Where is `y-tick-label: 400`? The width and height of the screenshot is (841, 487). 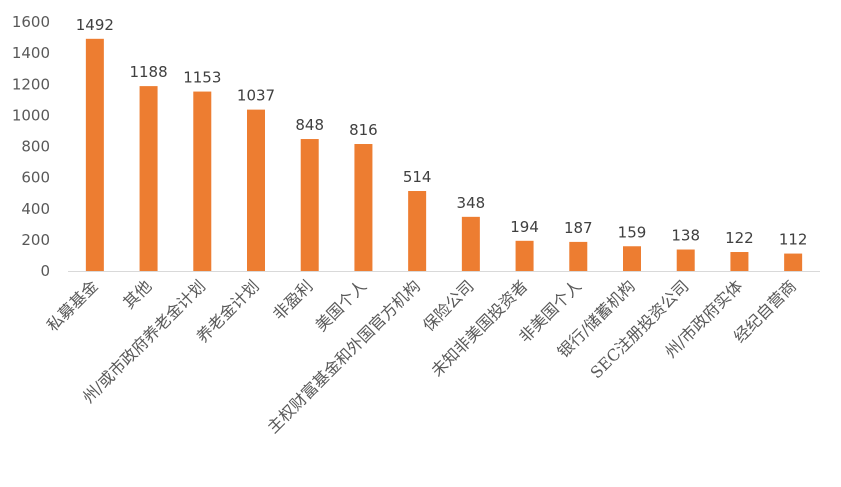 y-tick-label: 400 is located at coordinates (35, 209).